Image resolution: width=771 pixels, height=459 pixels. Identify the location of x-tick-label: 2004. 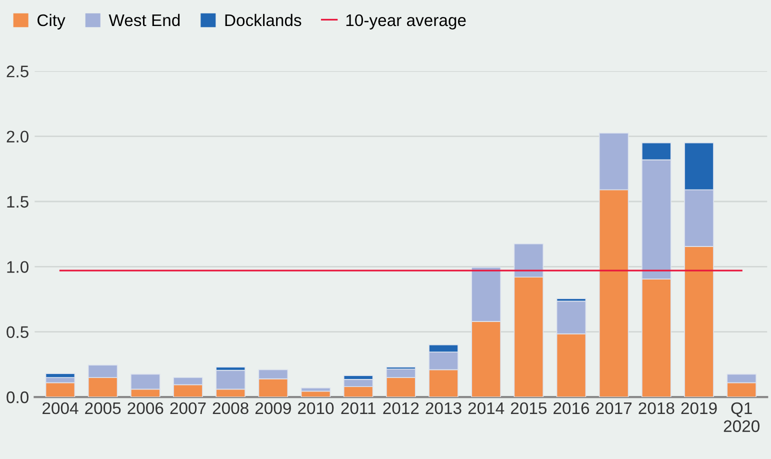
(60, 408).